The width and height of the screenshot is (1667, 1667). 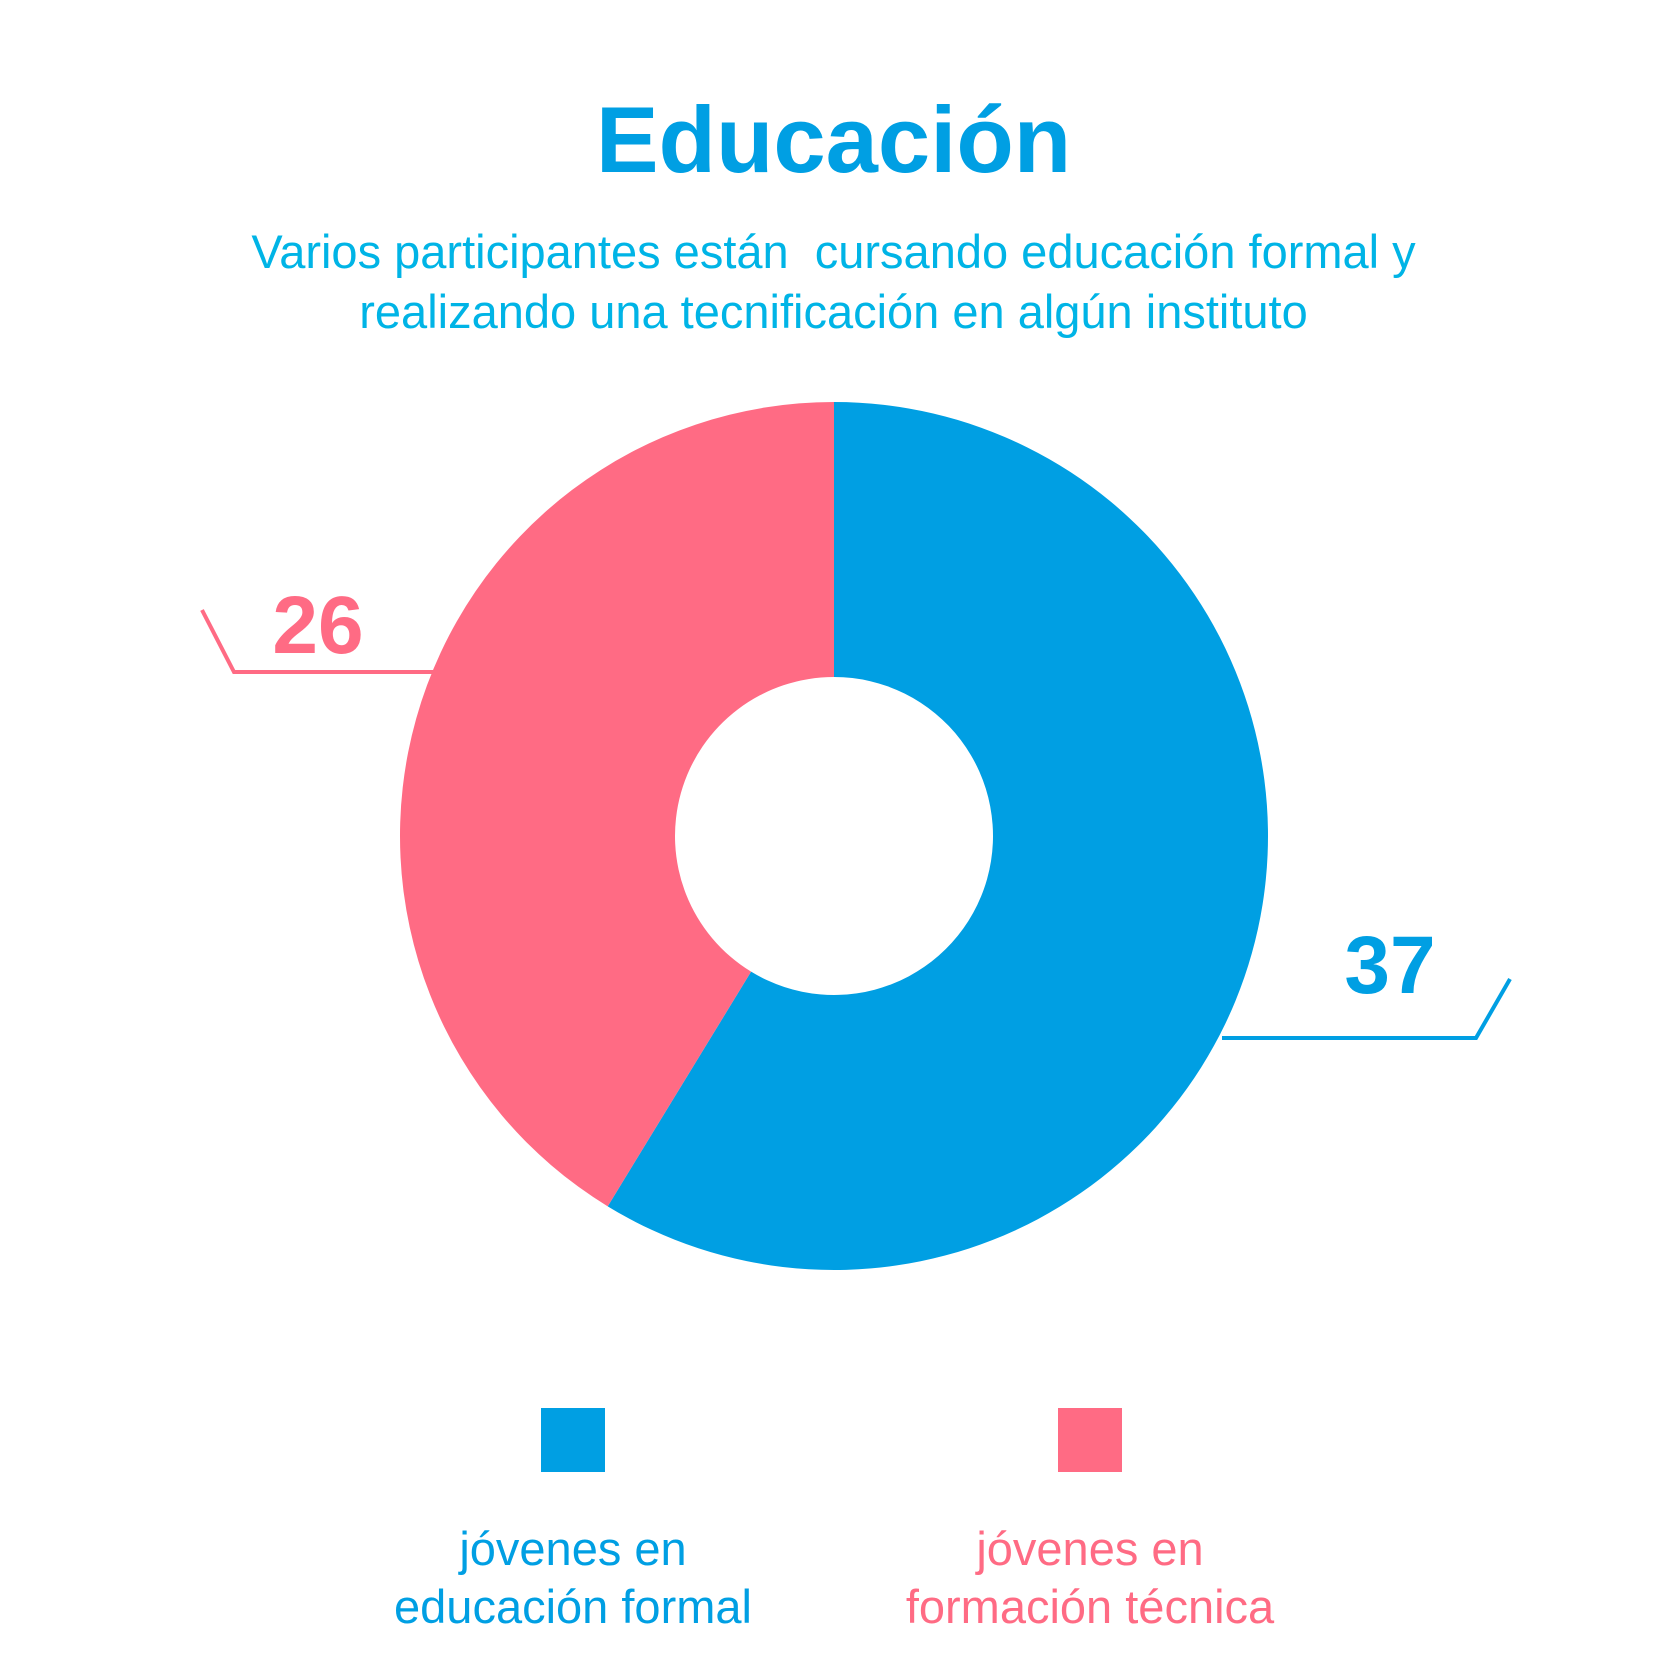 I want to click on legend-label-educacion-formal: jóvenes en educación formal, so click(x=573, y=1578).